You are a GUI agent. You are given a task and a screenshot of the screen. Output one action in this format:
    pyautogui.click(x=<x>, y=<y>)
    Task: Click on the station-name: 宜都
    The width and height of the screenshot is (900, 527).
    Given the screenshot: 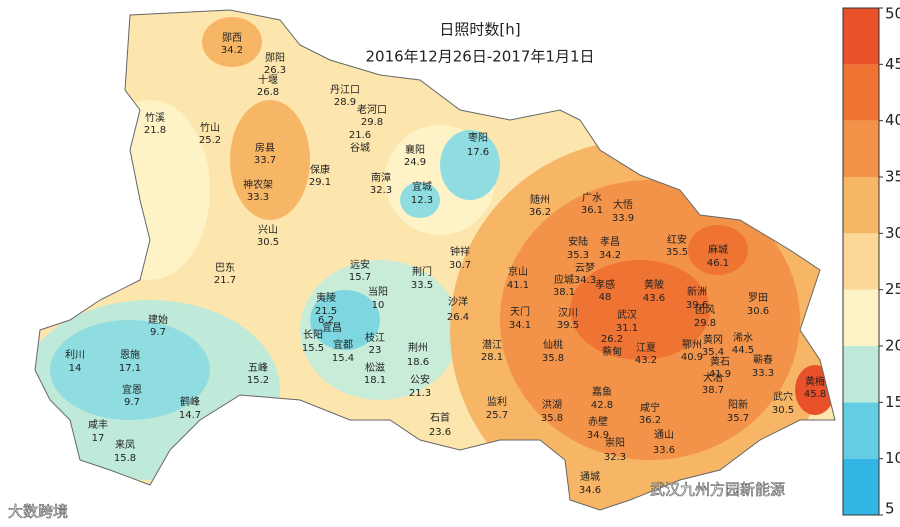 What is the action you would take?
    pyautogui.click(x=343, y=344)
    